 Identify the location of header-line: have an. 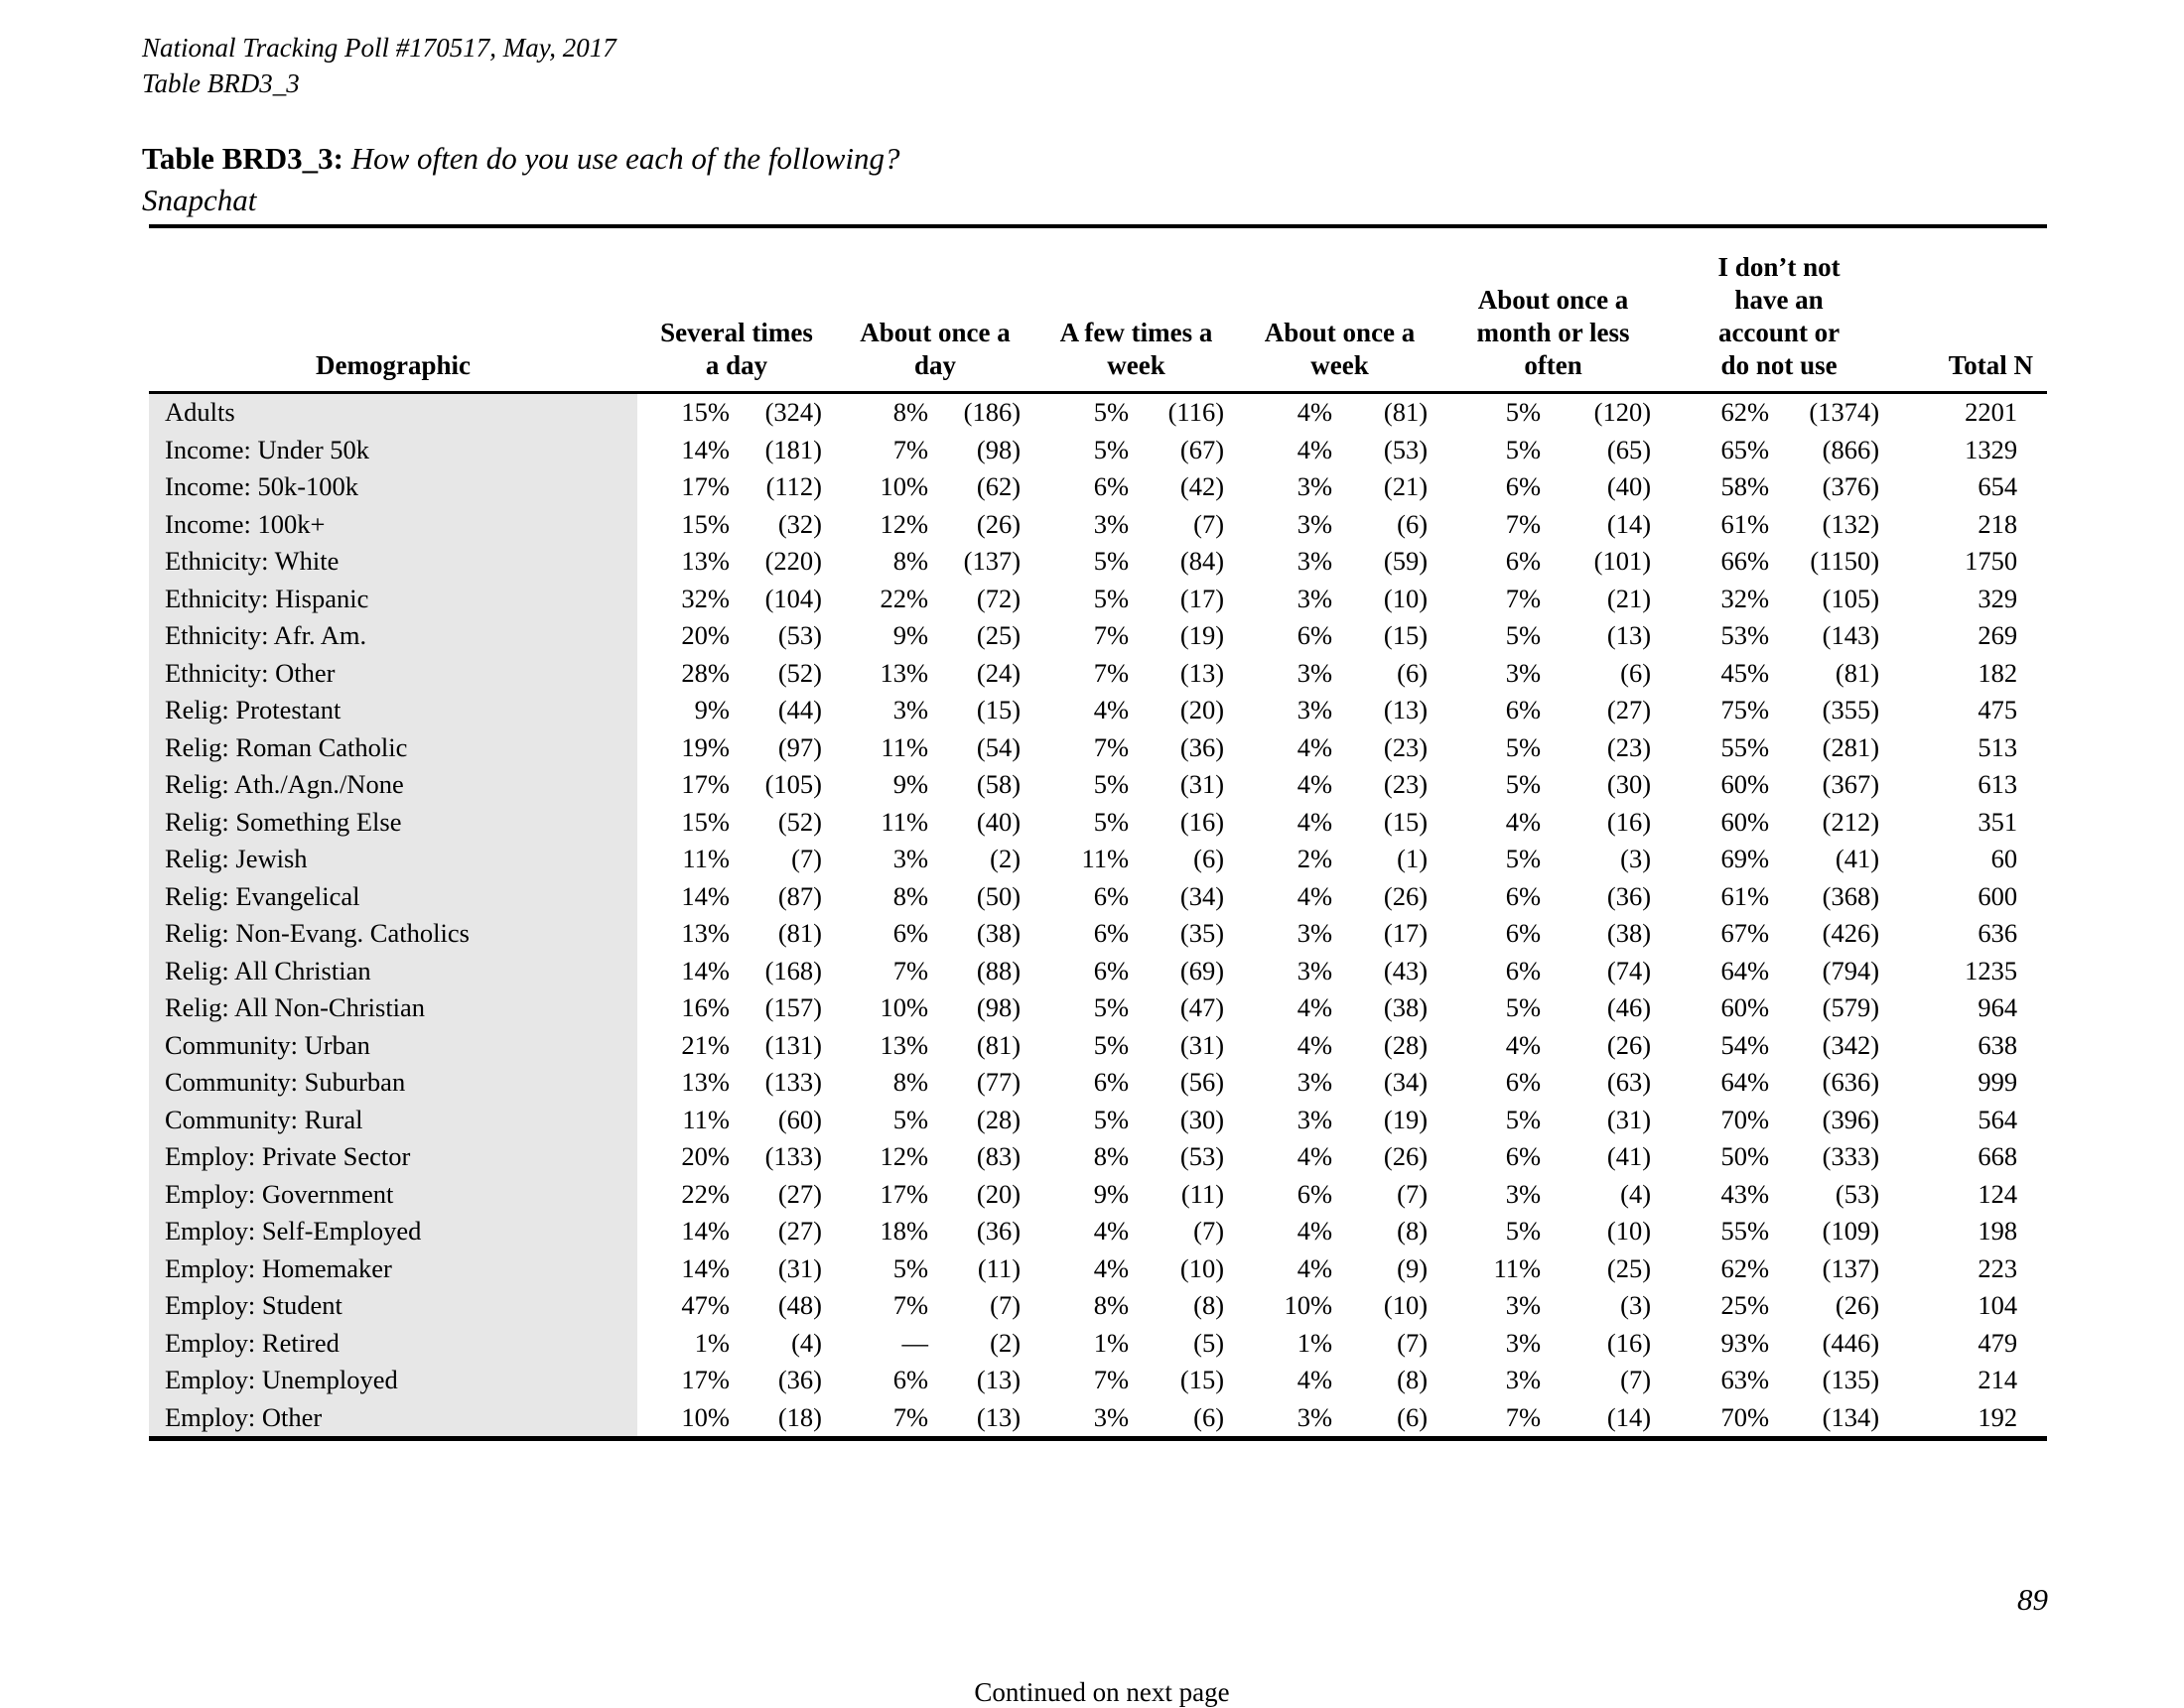
(1779, 300).